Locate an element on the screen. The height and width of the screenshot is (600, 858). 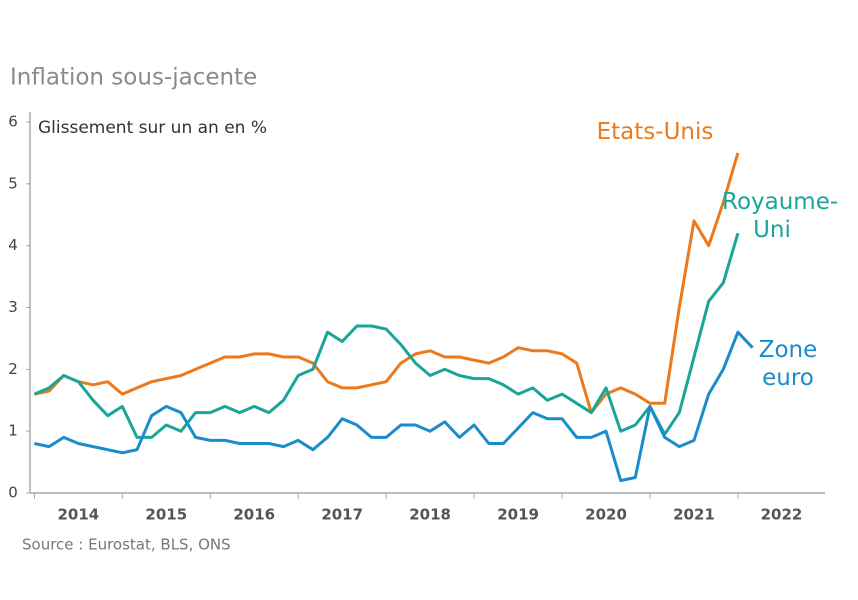
y-tick-label: 5 is located at coordinates (13, 183).